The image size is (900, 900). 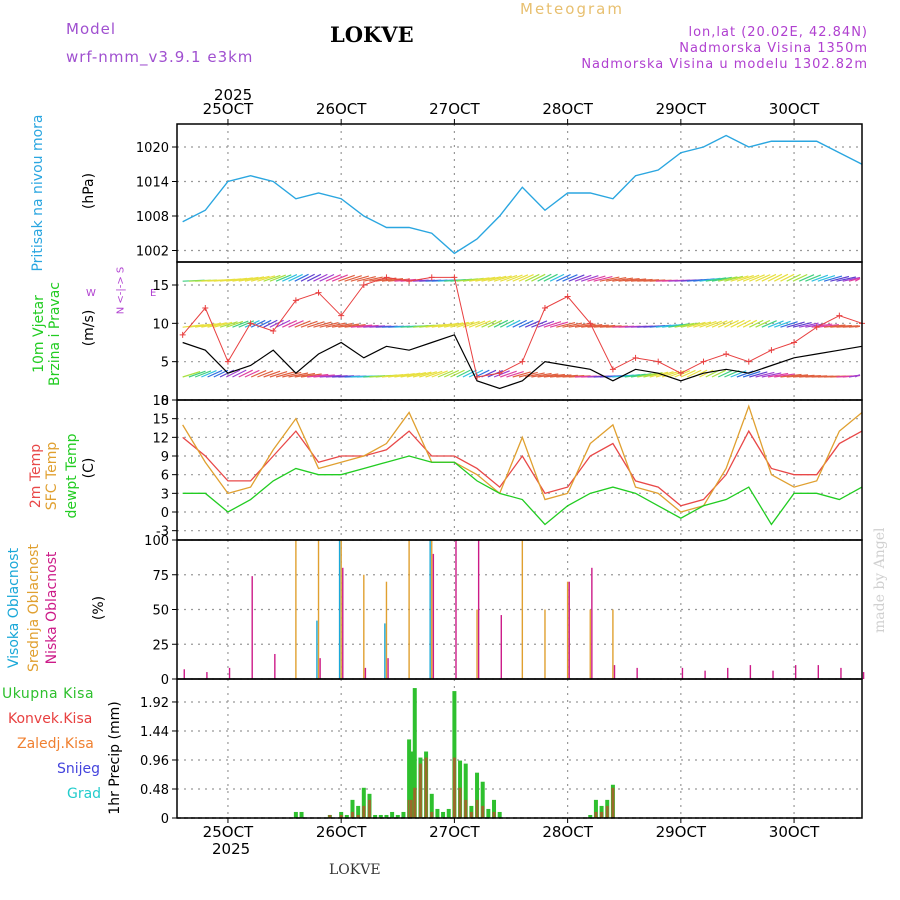 I want to click on y-tick-label: 9, so click(x=165, y=457).